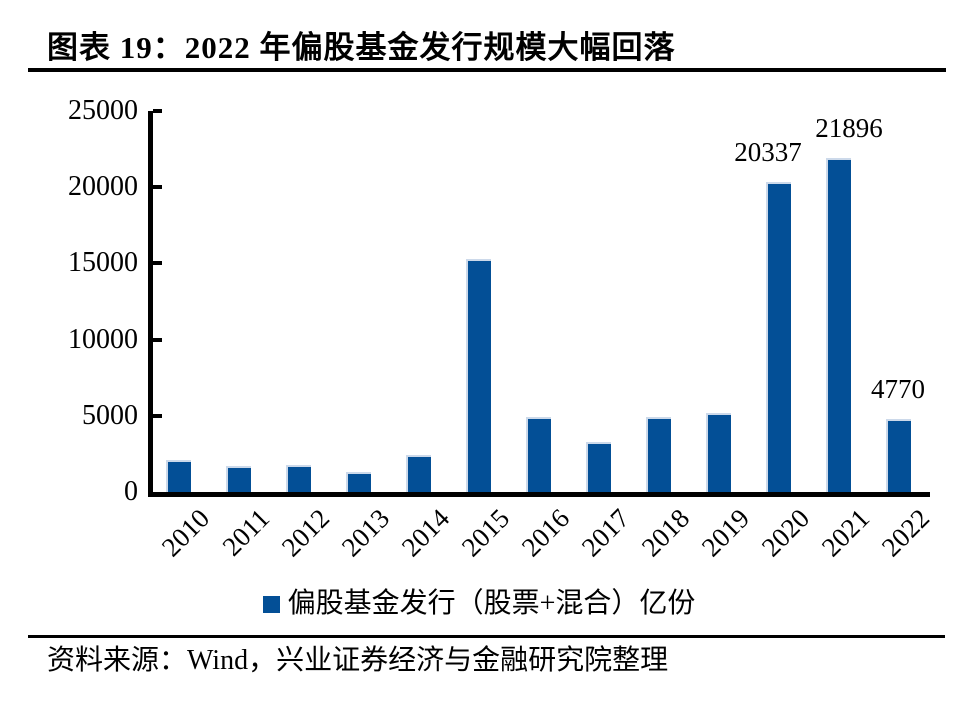  I want to click on x-tick-label-2012: 2012, so click(305, 533).